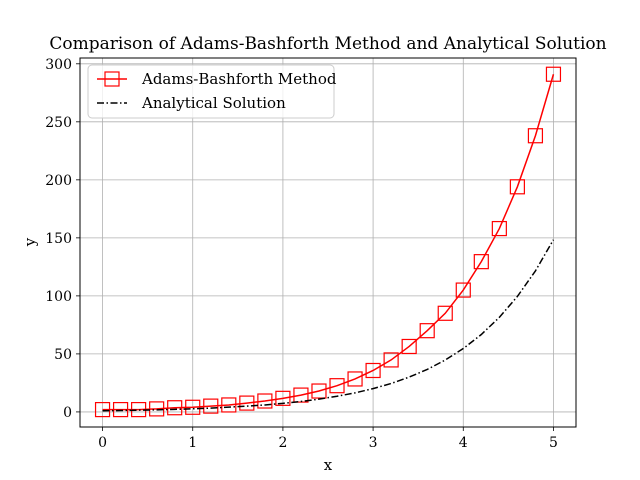 The image size is (640, 480). What do you see at coordinates (463, 443) in the screenshot?
I see `x-tick-label: 4` at bounding box center [463, 443].